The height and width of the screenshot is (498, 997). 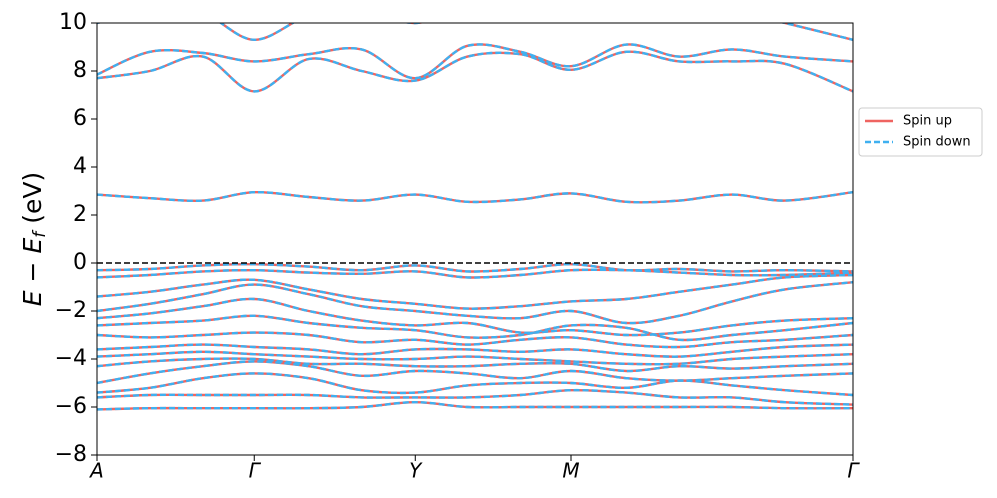 What do you see at coordinates (80, 166) in the screenshot?
I see `y-tick-label: 4` at bounding box center [80, 166].